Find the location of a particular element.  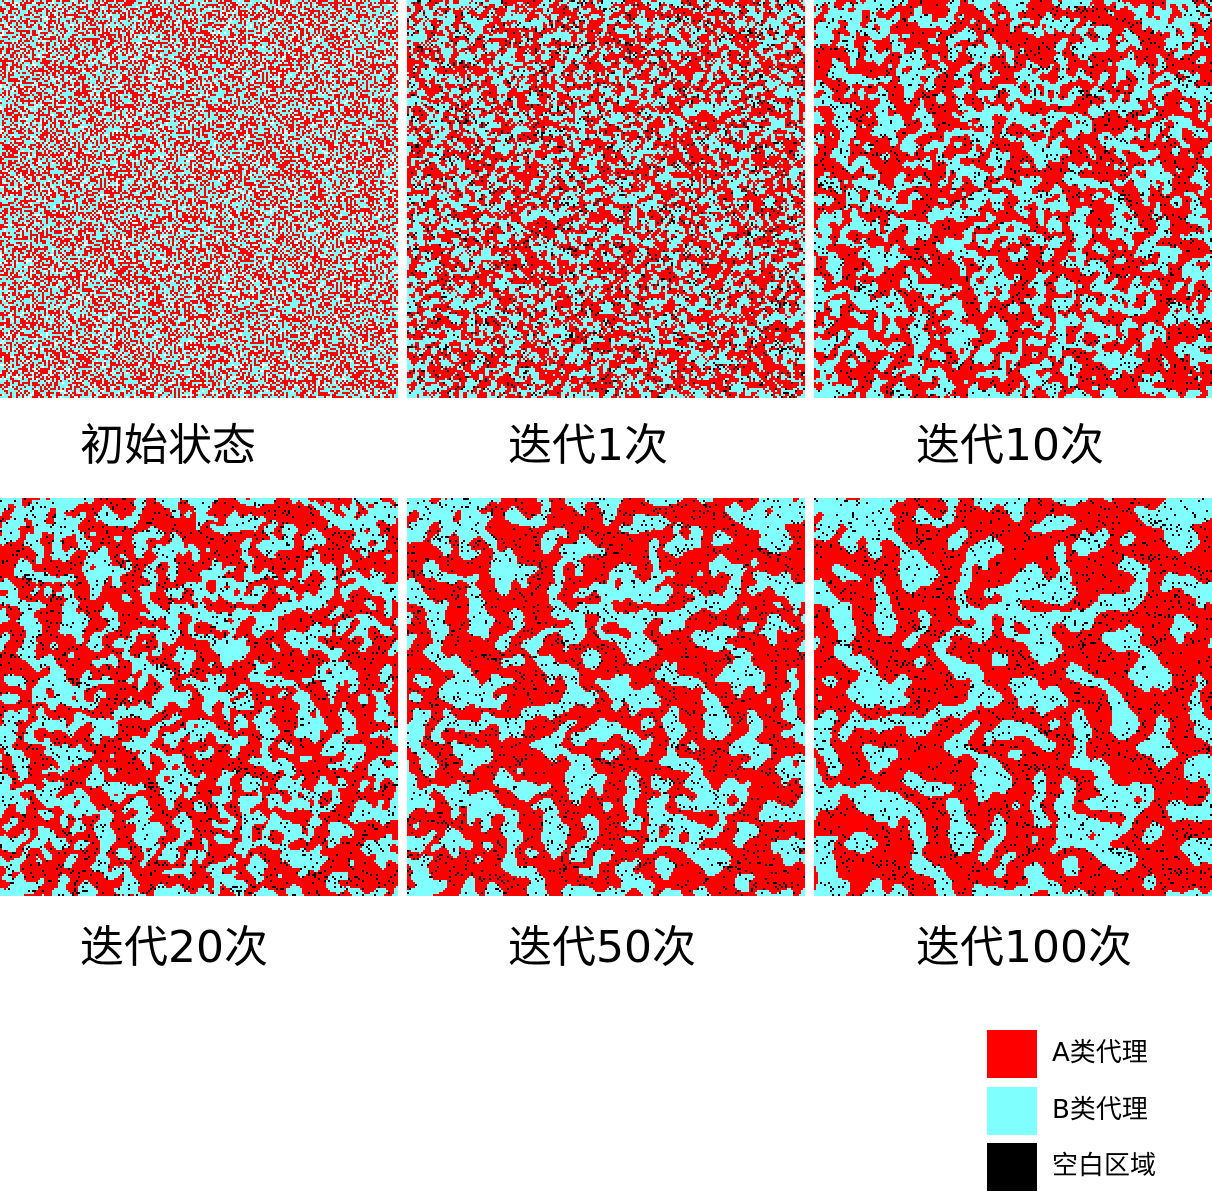

grid-canvas-initial is located at coordinates (199, 199).